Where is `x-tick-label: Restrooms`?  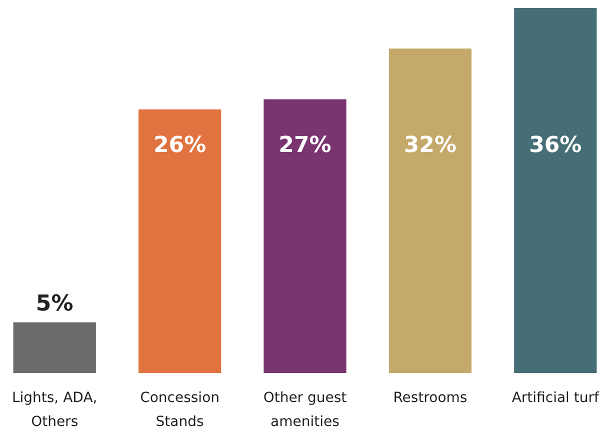
x-tick-label: Restrooms is located at coordinates (430, 398).